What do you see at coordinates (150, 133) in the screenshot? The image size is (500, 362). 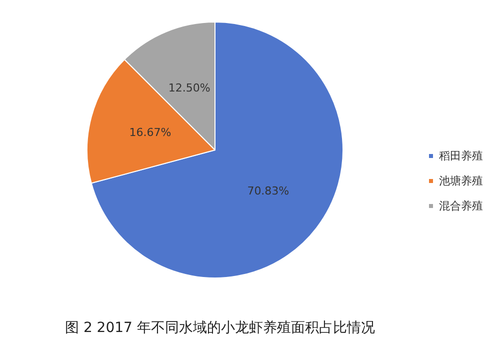 I see `data-label: 16.67%` at bounding box center [150, 133].